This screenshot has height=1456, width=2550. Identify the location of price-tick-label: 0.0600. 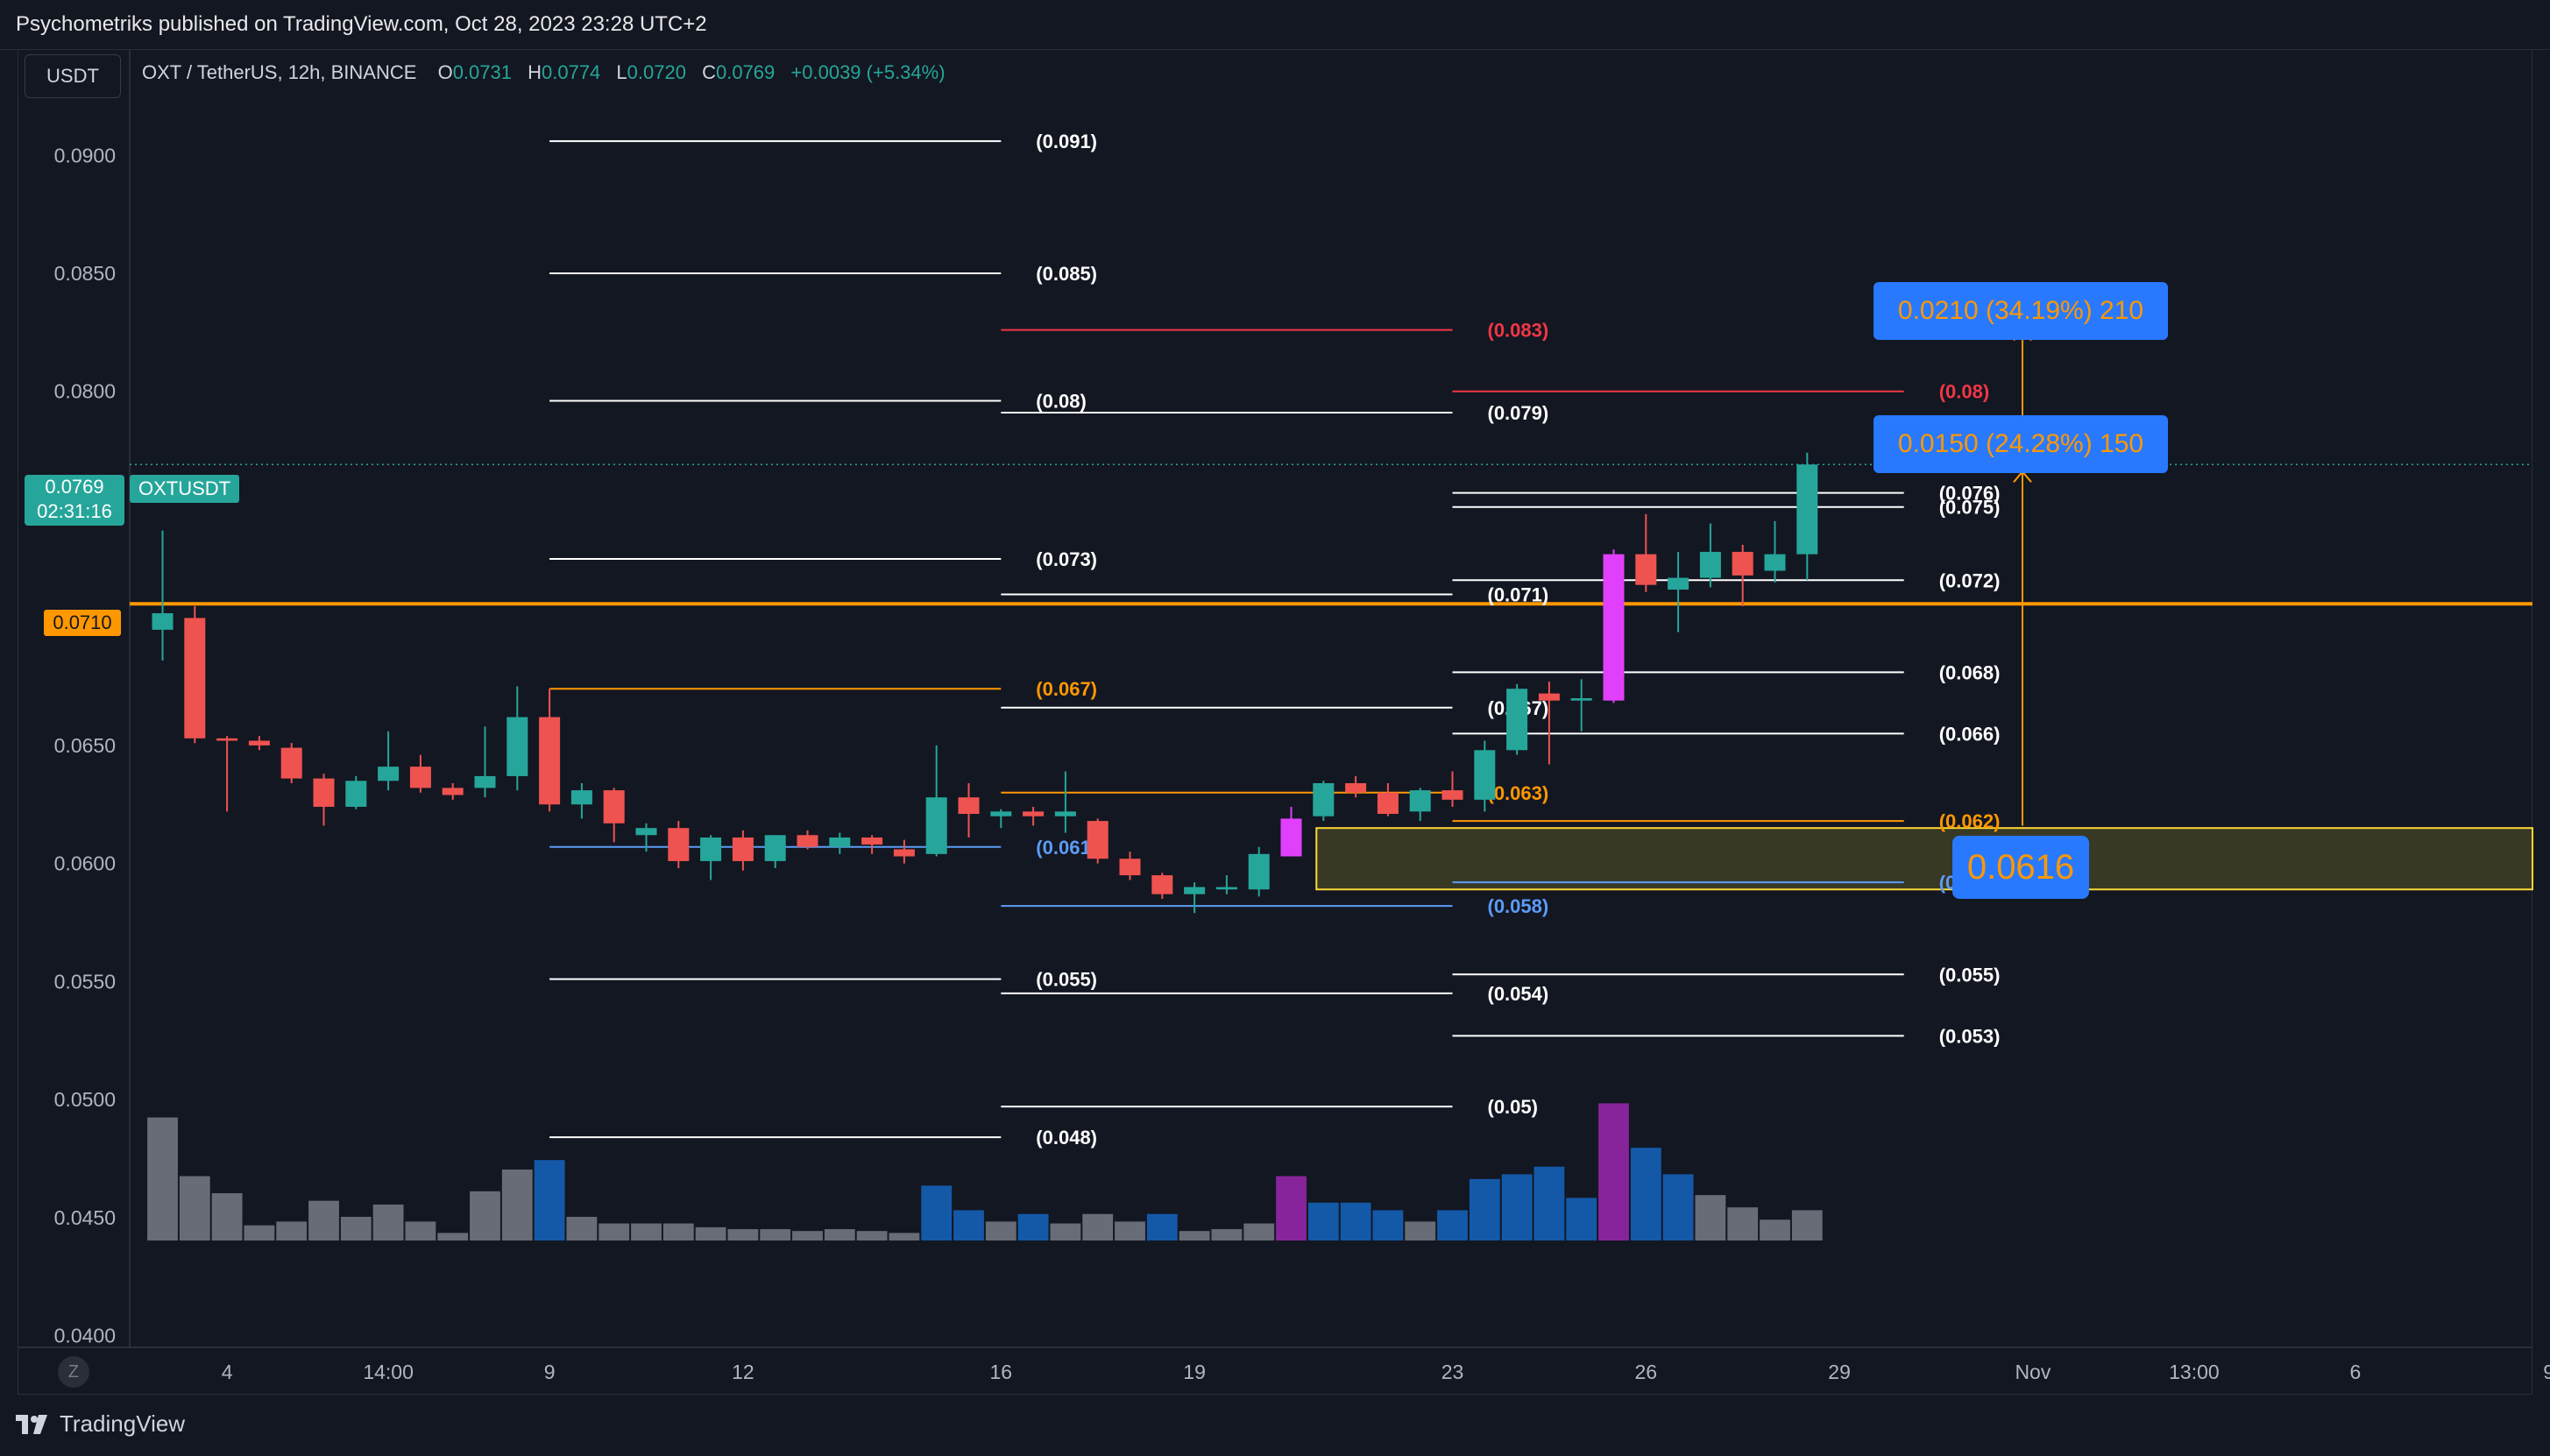
(85, 863).